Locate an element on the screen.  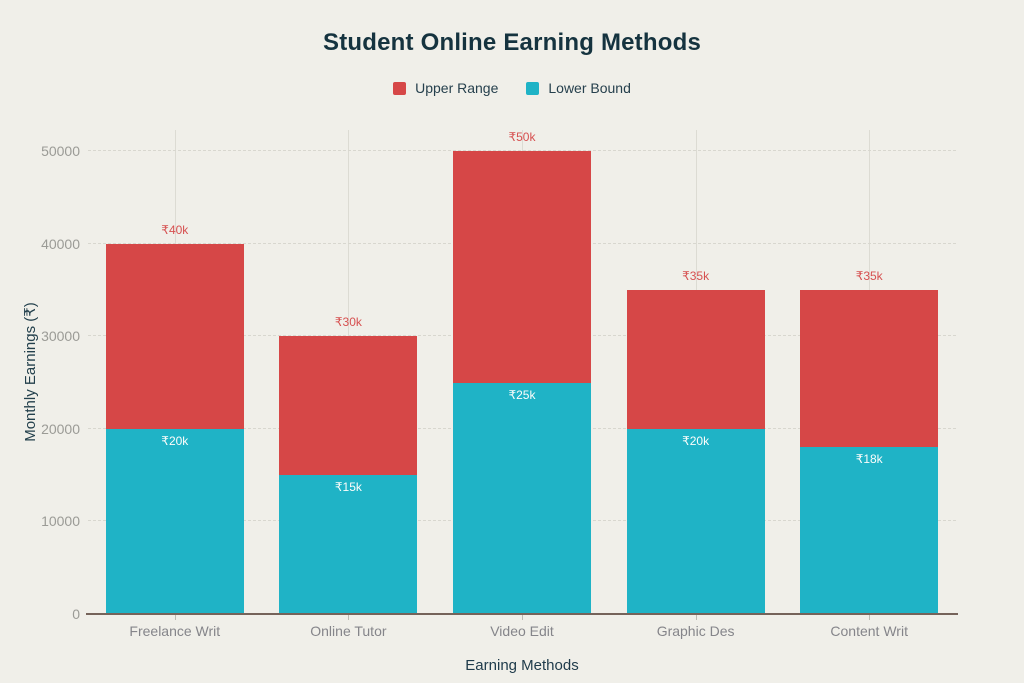
bar-group-online-tutor: ₹30k ₹15k is located at coordinates (349, 372).